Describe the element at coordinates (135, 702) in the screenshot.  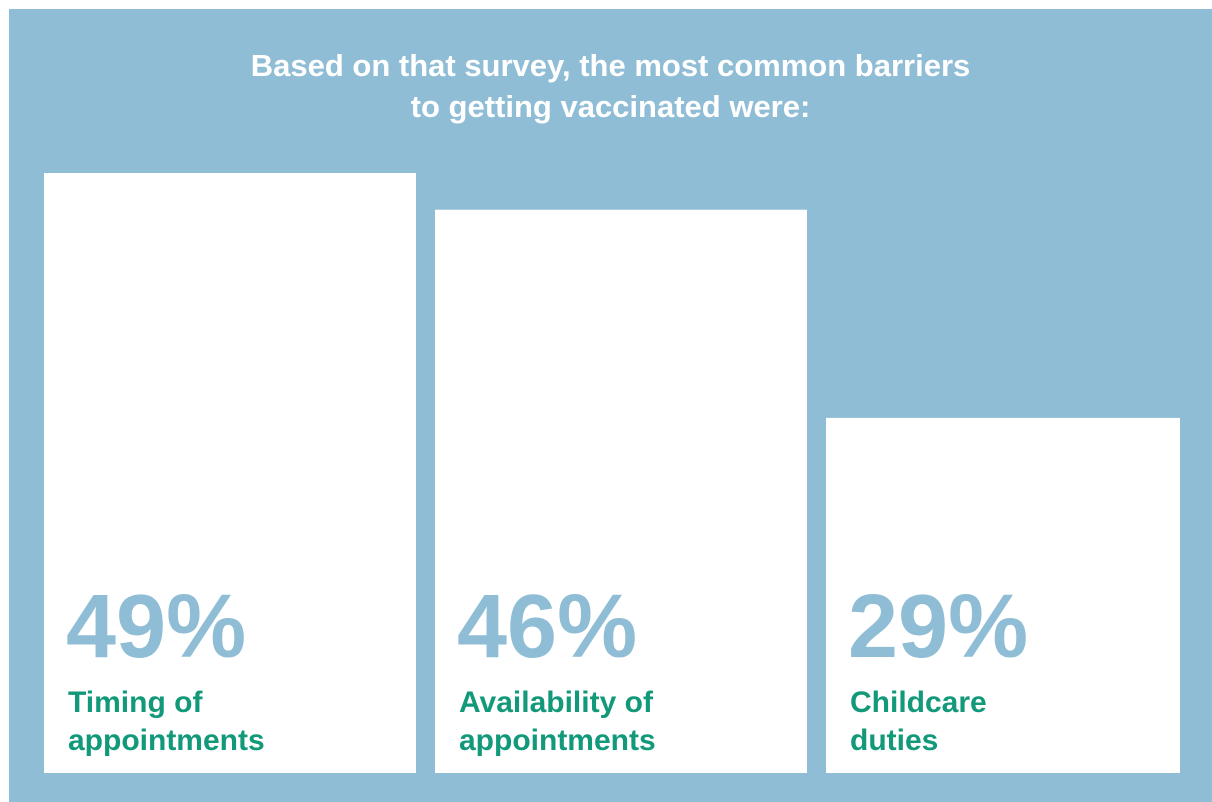
I see `bar-category-label: Timing of` at that location.